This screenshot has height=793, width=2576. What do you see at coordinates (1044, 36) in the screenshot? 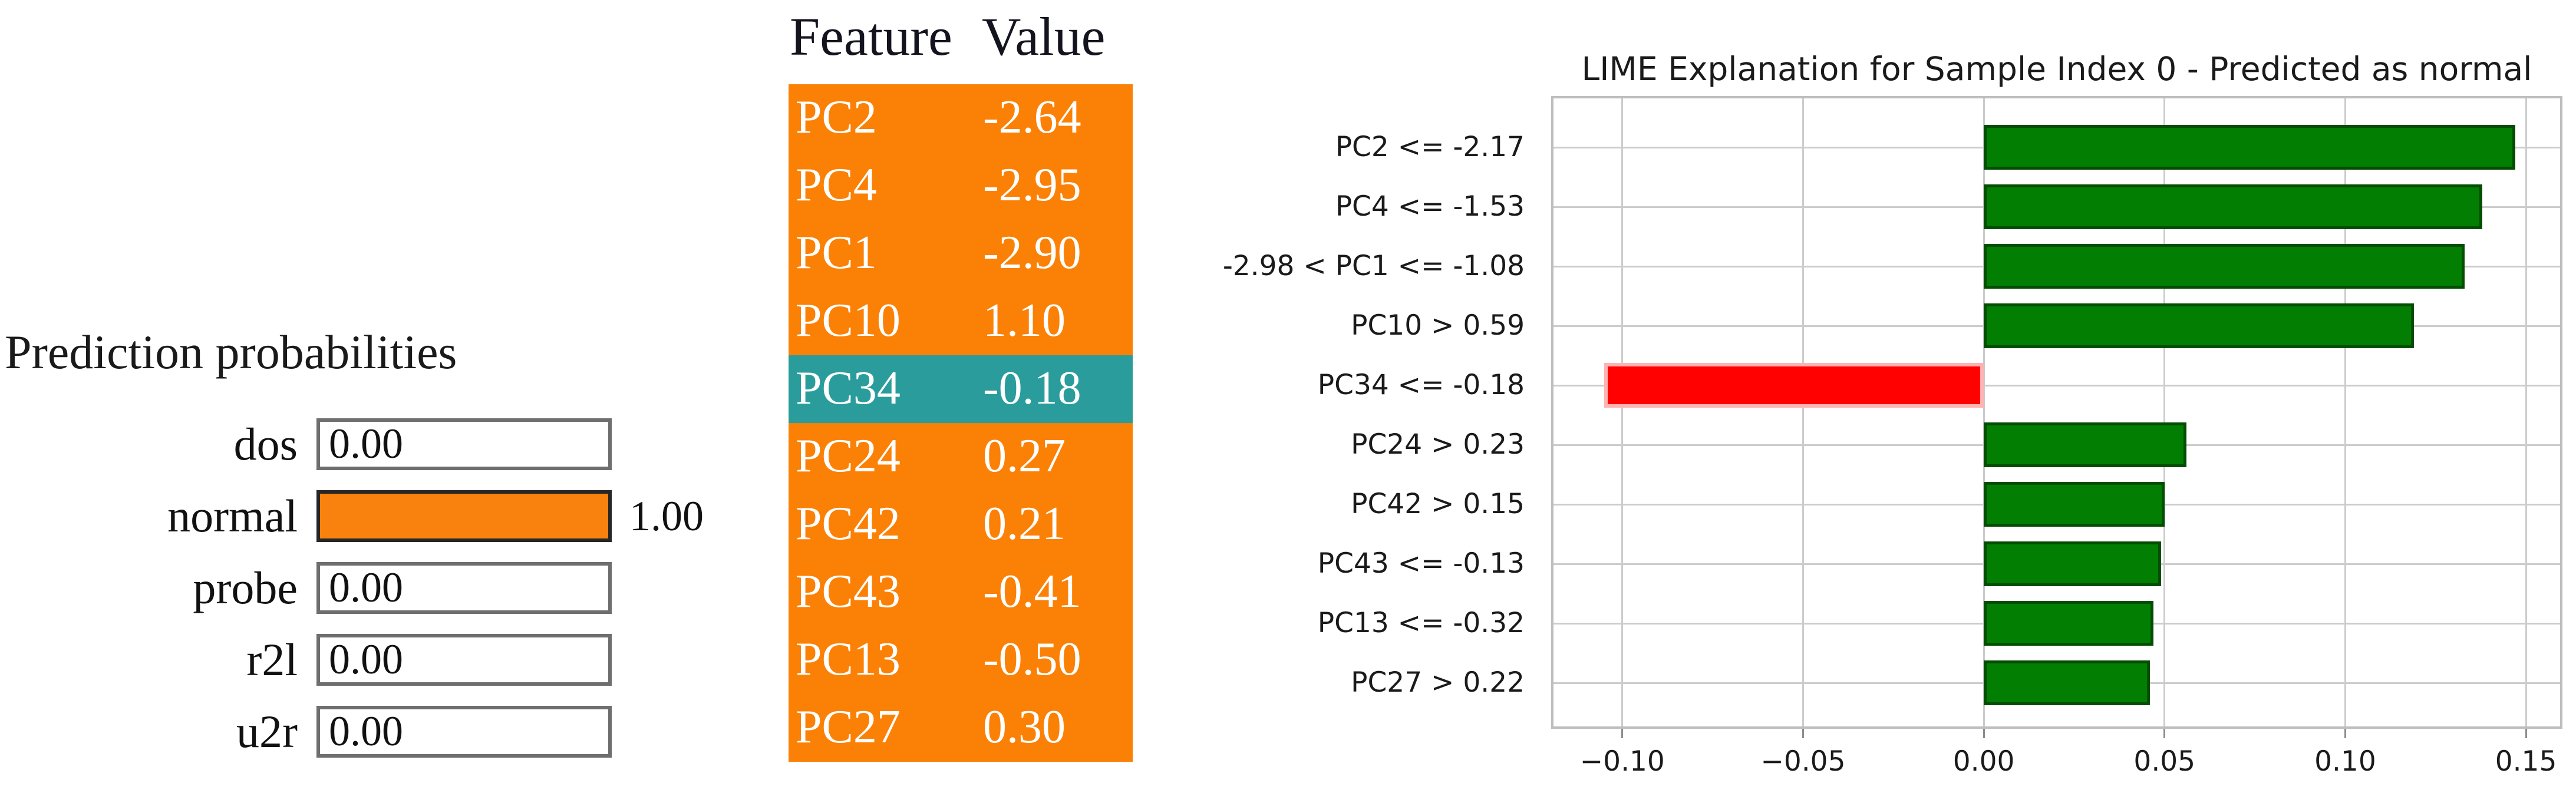
I see `value-column-header: Value` at bounding box center [1044, 36].